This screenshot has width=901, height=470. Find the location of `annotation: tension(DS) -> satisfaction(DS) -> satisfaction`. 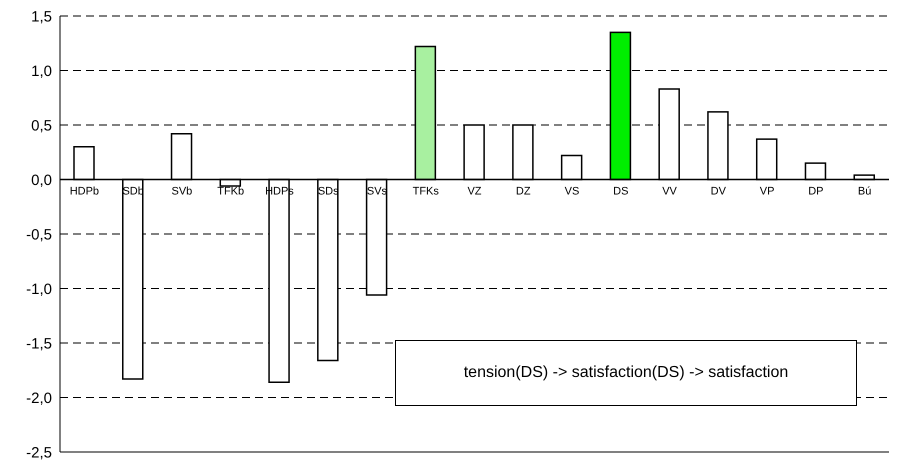

annotation: tension(DS) -> satisfaction(DS) -> satisfaction is located at coordinates (626, 373).